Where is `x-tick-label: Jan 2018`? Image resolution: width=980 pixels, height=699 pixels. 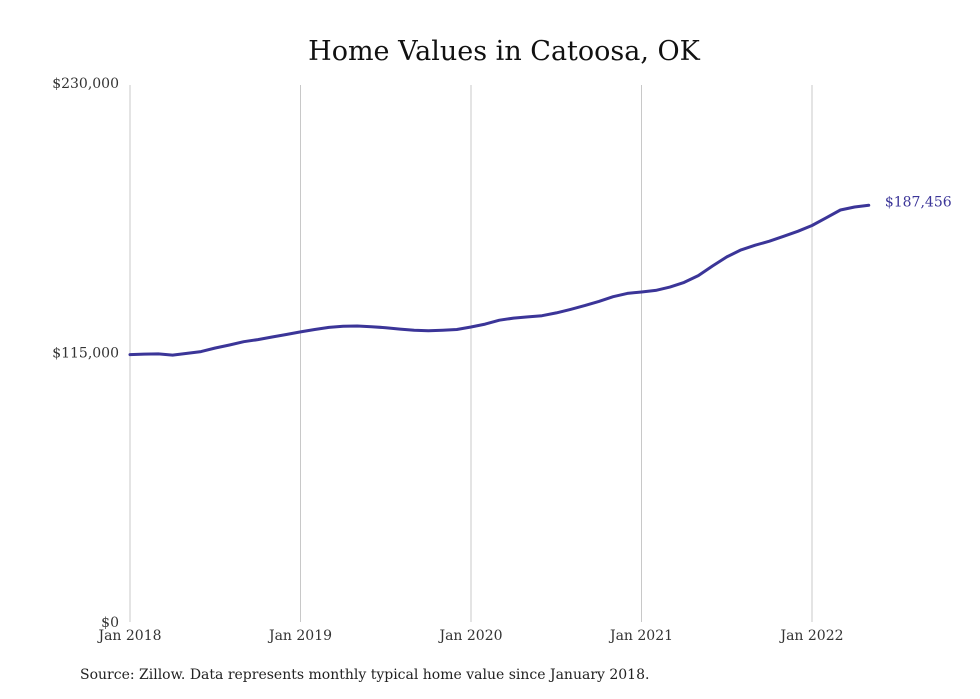 x-tick-label: Jan 2018 is located at coordinates (128, 636).